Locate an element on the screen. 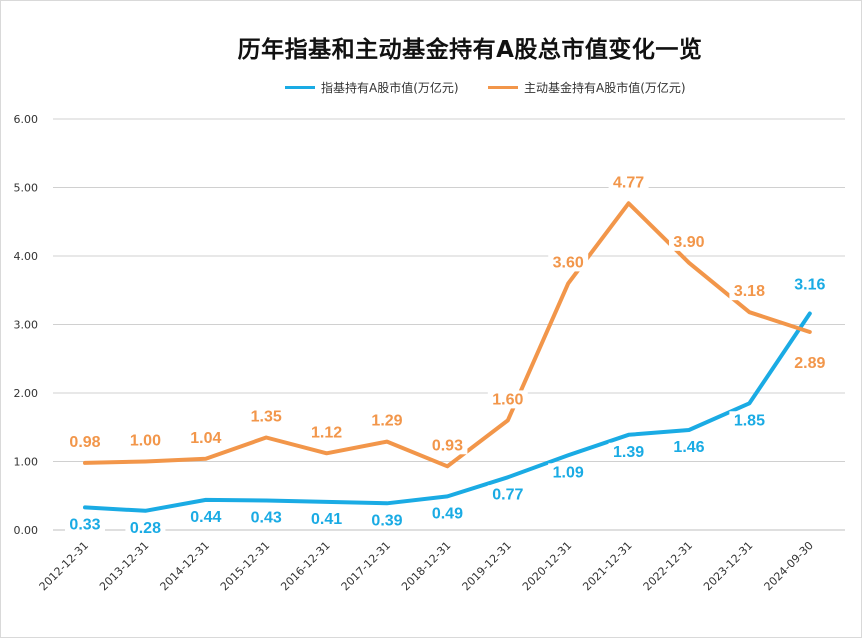 This screenshot has height=638, width=862. active-fund-data-label: 0.98 is located at coordinates (84, 442).